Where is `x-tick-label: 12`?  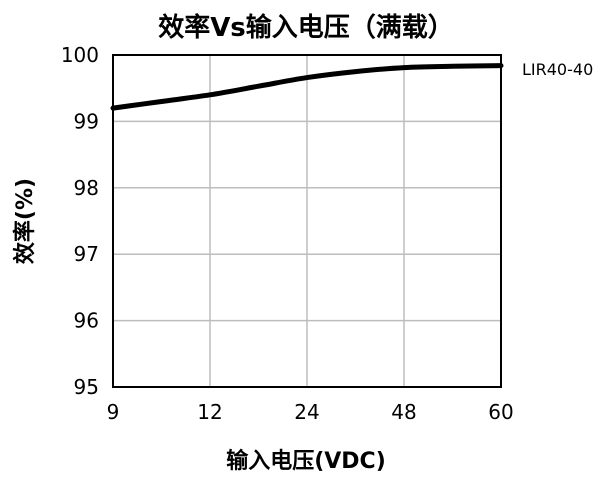 x-tick-label: 12 is located at coordinates (209, 412).